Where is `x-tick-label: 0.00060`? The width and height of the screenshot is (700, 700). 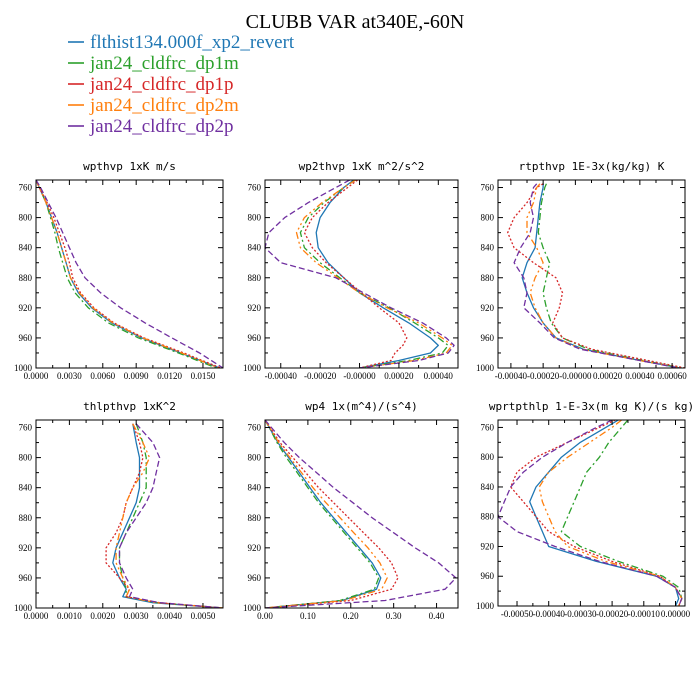
x-tick-label: 0.00060 is located at coordinates (672, 376).